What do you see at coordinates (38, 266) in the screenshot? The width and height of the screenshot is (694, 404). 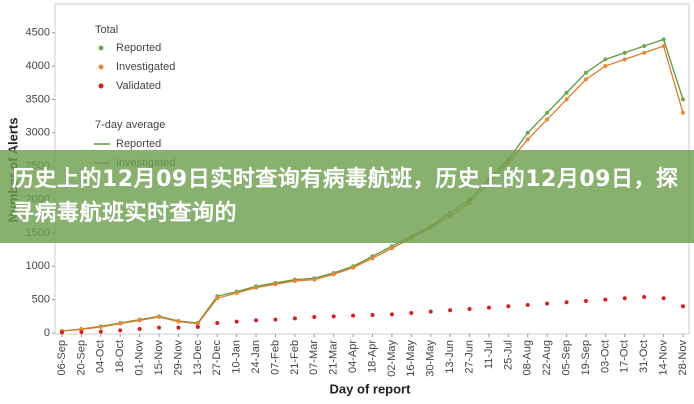 I see `y-tick-label: 1000` at bounding box center [38, 266].